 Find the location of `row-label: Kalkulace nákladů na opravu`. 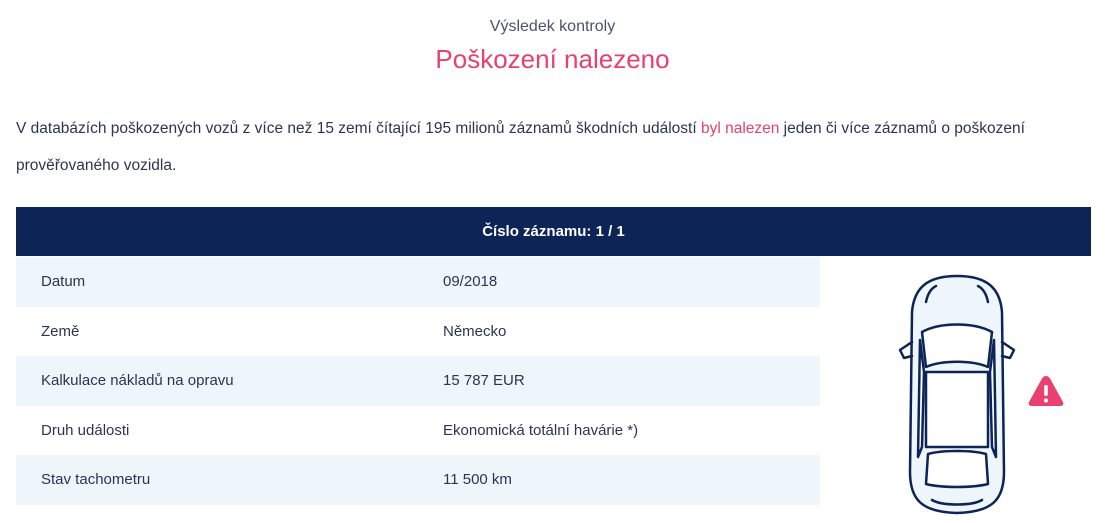

row-label: Kalkulace nákladů na opravu is located at coordinates (137, 381).